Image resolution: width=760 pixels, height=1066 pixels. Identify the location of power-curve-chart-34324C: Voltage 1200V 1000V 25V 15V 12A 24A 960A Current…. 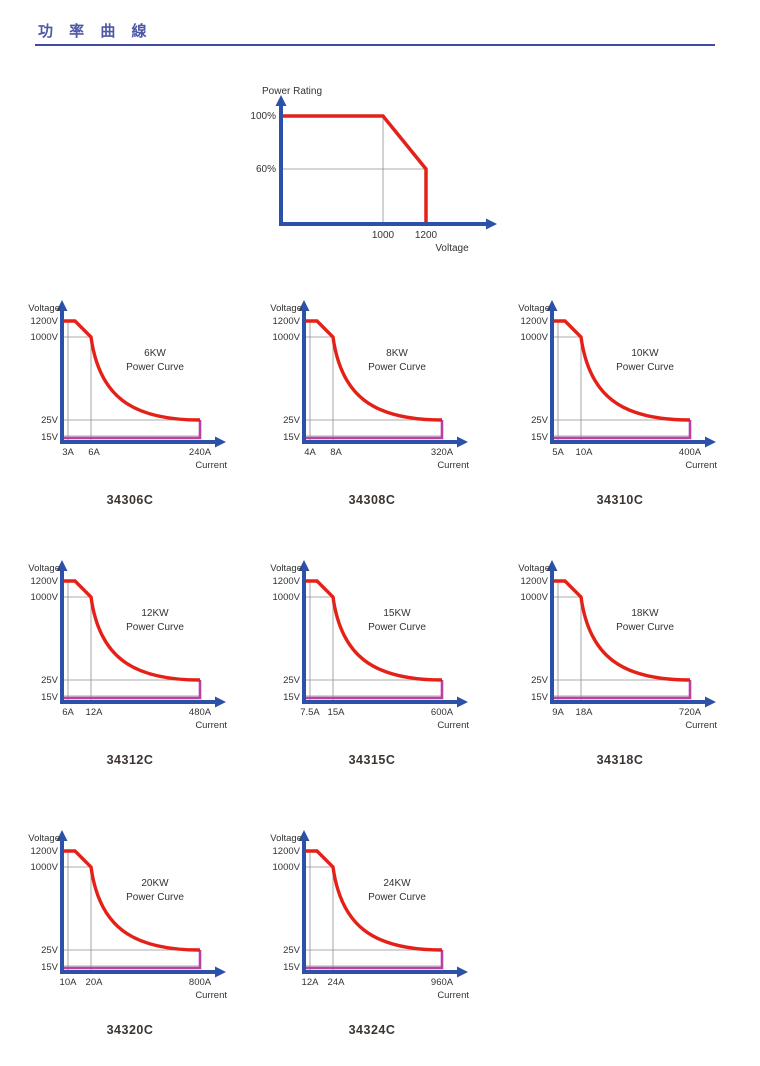
(372, 928).